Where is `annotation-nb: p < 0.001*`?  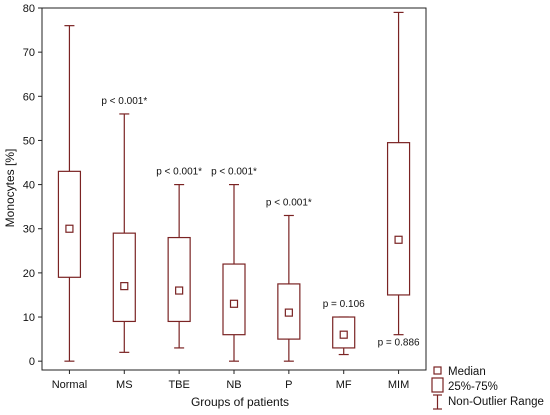
annotation-nb: p < 0.001* is located at coordinates (234, 172).